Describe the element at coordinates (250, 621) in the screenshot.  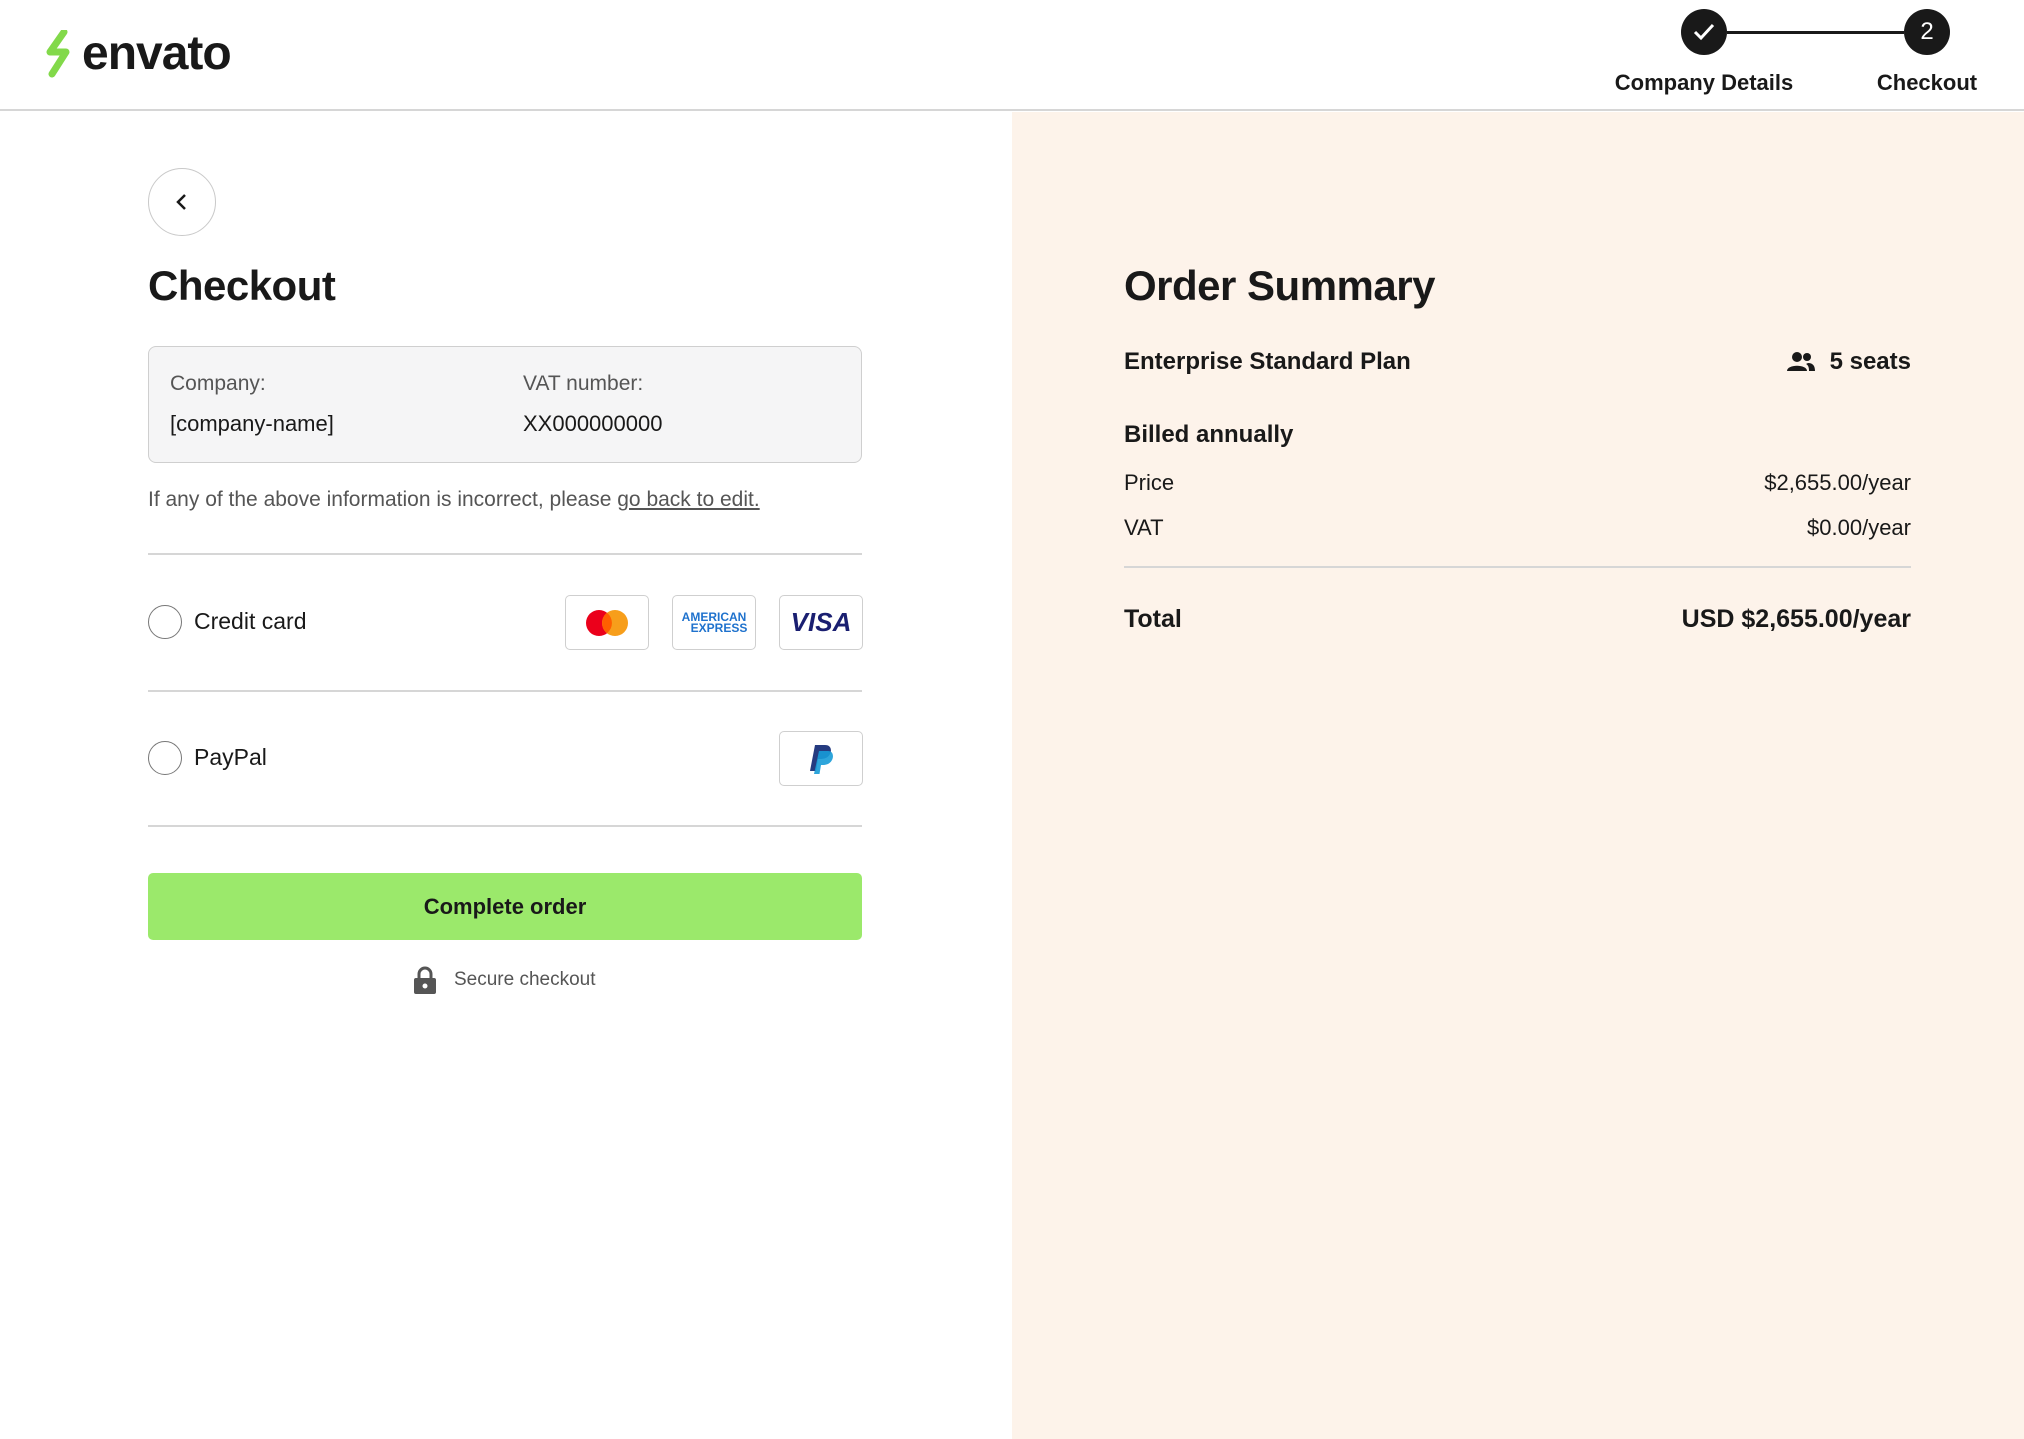
I see `credit-card-label: Credit card` at that location.